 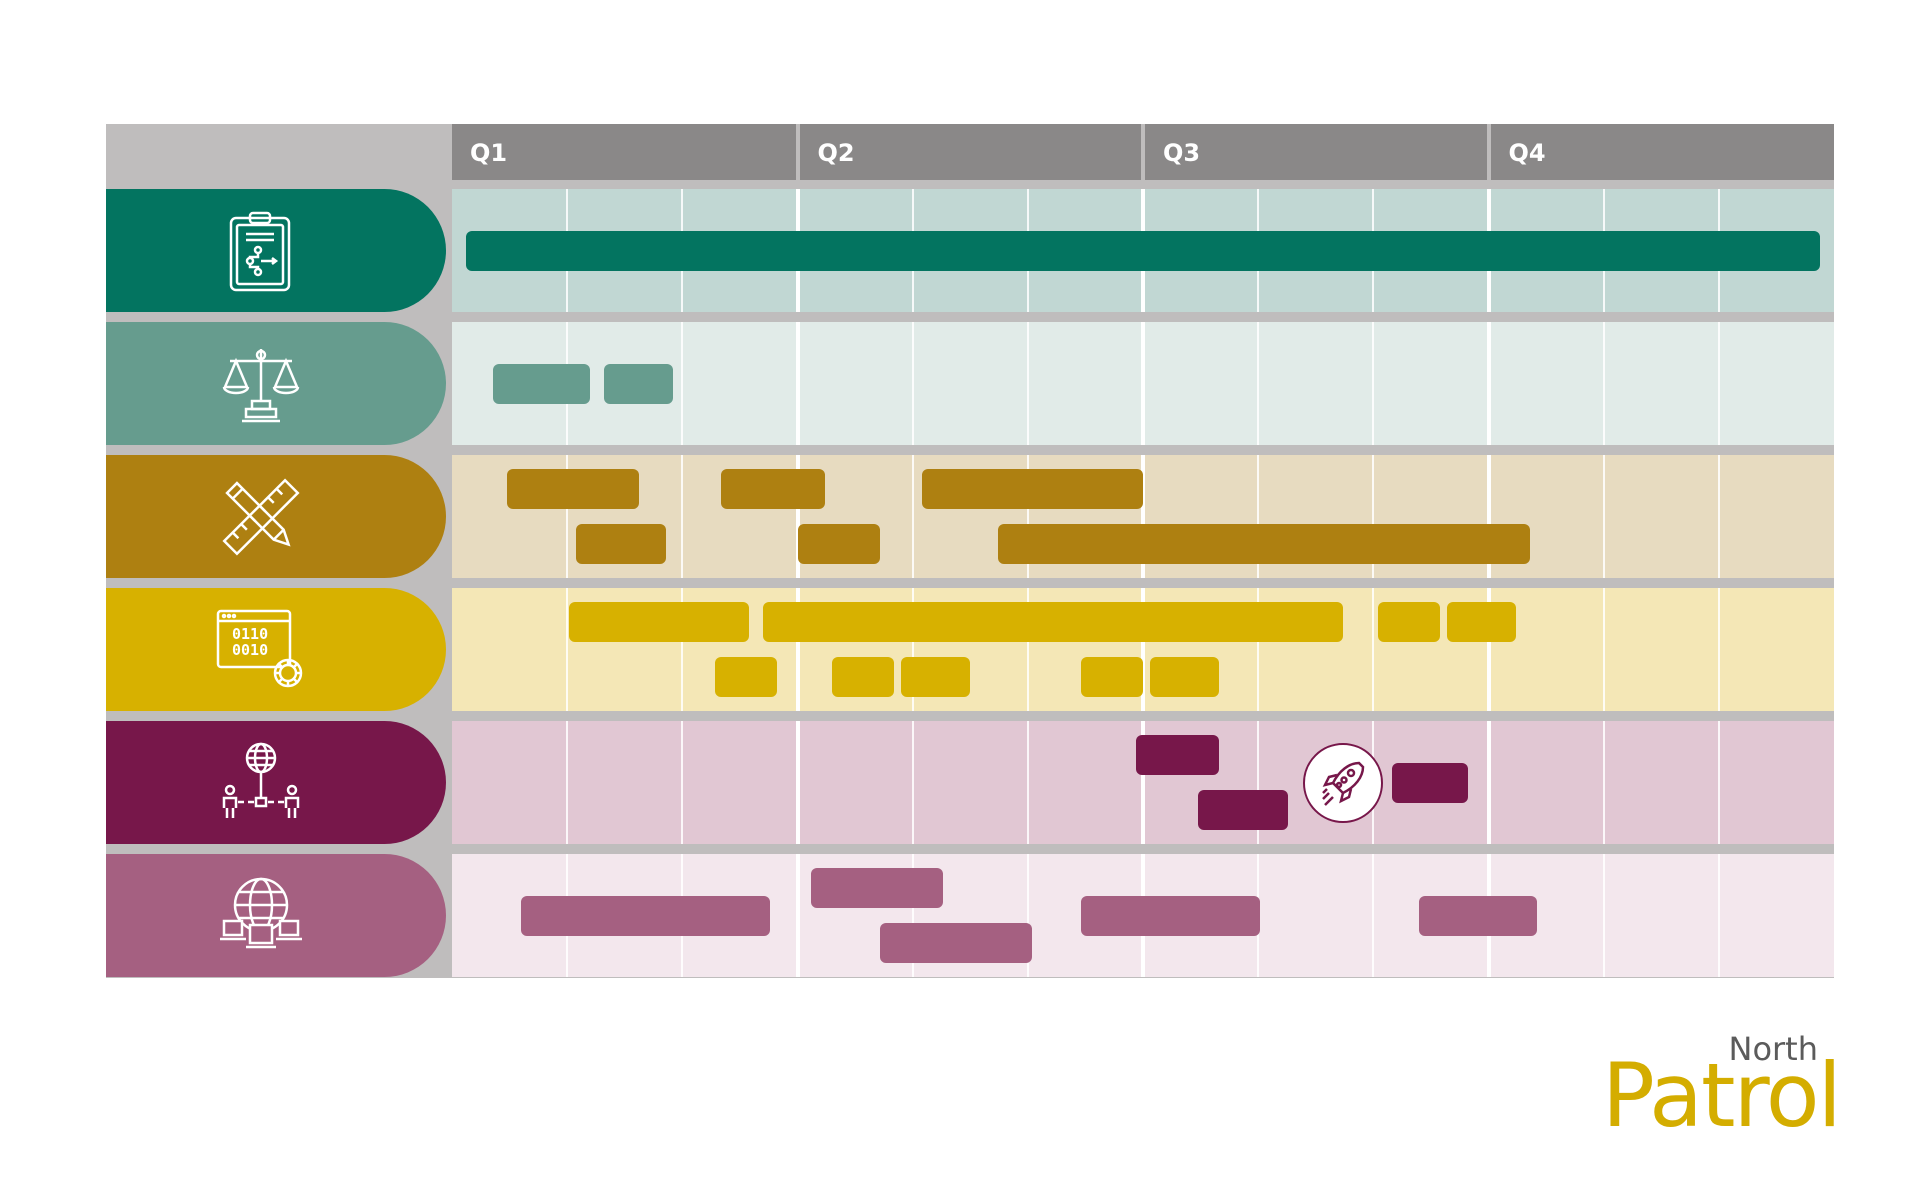 What do you see at coordinates (279, 152) in the screenshot?
I see `header-corner` at bounding box center [279, 152].